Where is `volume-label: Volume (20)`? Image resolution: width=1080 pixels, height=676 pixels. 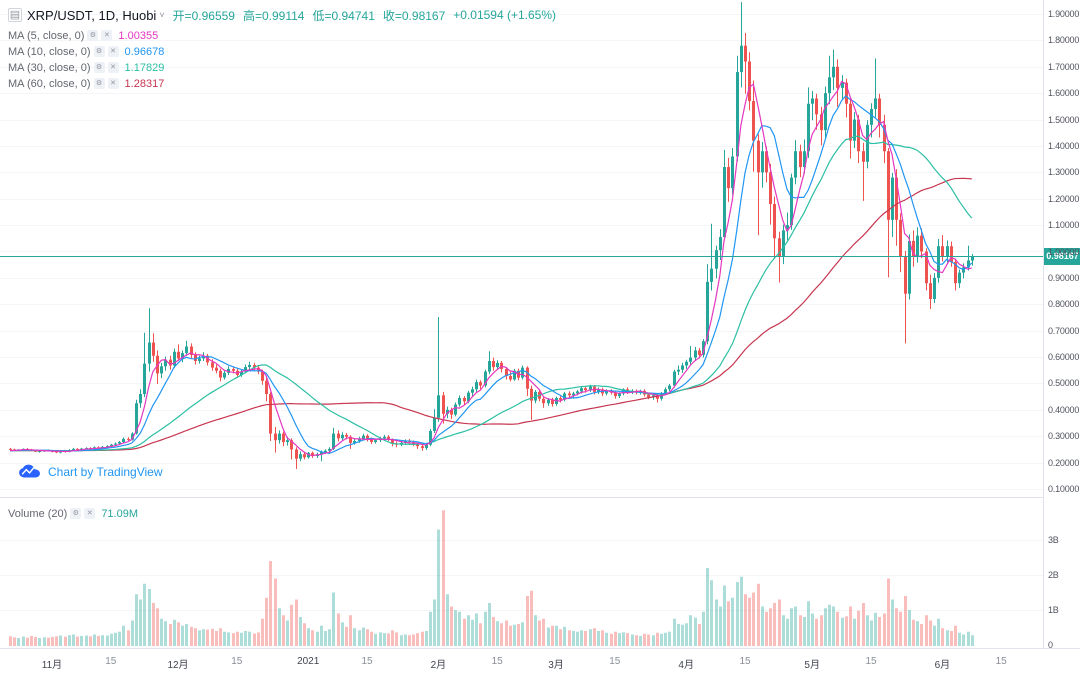
volume-label: Volume (20) is located at coordinates (38, 513).